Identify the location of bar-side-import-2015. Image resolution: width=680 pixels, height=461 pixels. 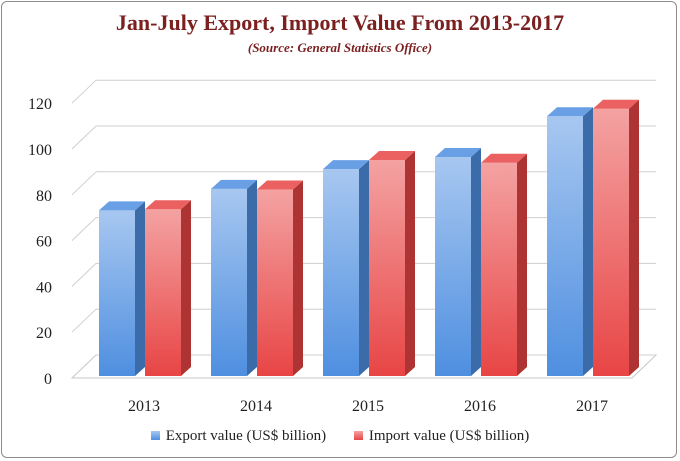
(410, 263).